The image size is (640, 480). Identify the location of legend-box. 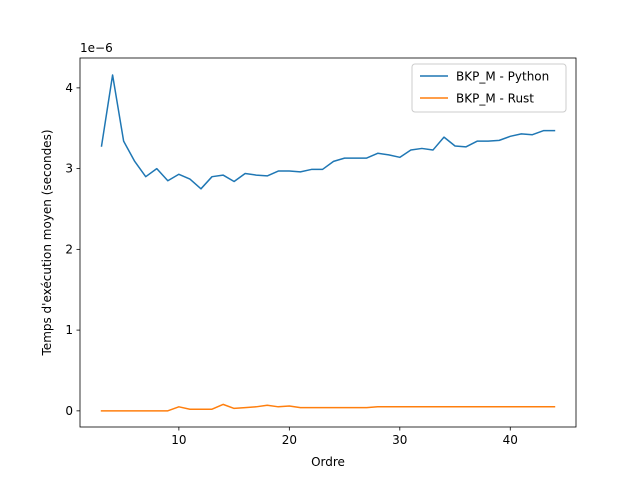
(489, 88).